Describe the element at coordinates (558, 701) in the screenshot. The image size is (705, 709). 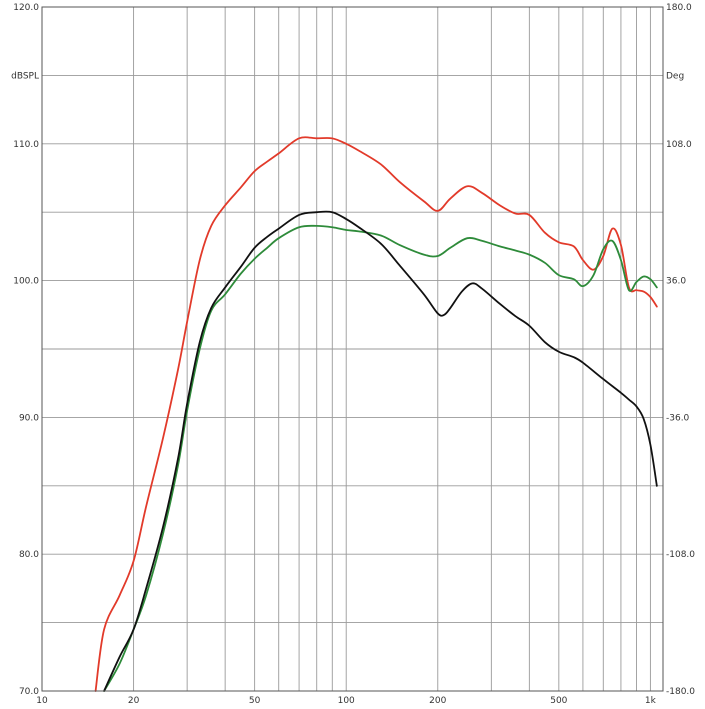
I see `x-tick-label: 500` at that location.